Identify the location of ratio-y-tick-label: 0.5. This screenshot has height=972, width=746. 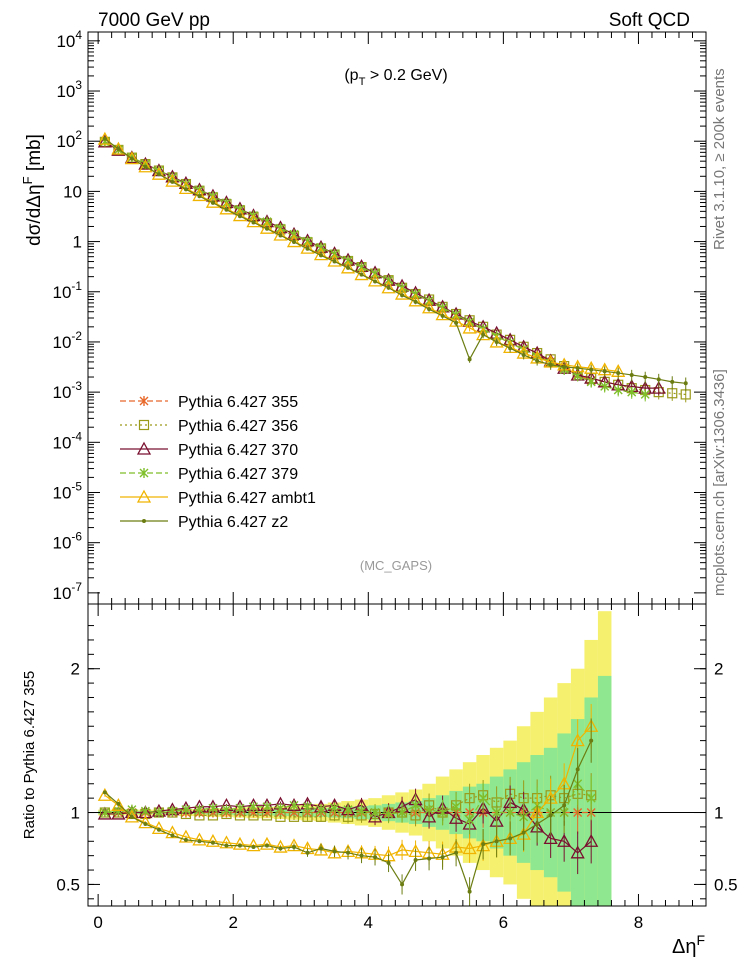
(68, 884).